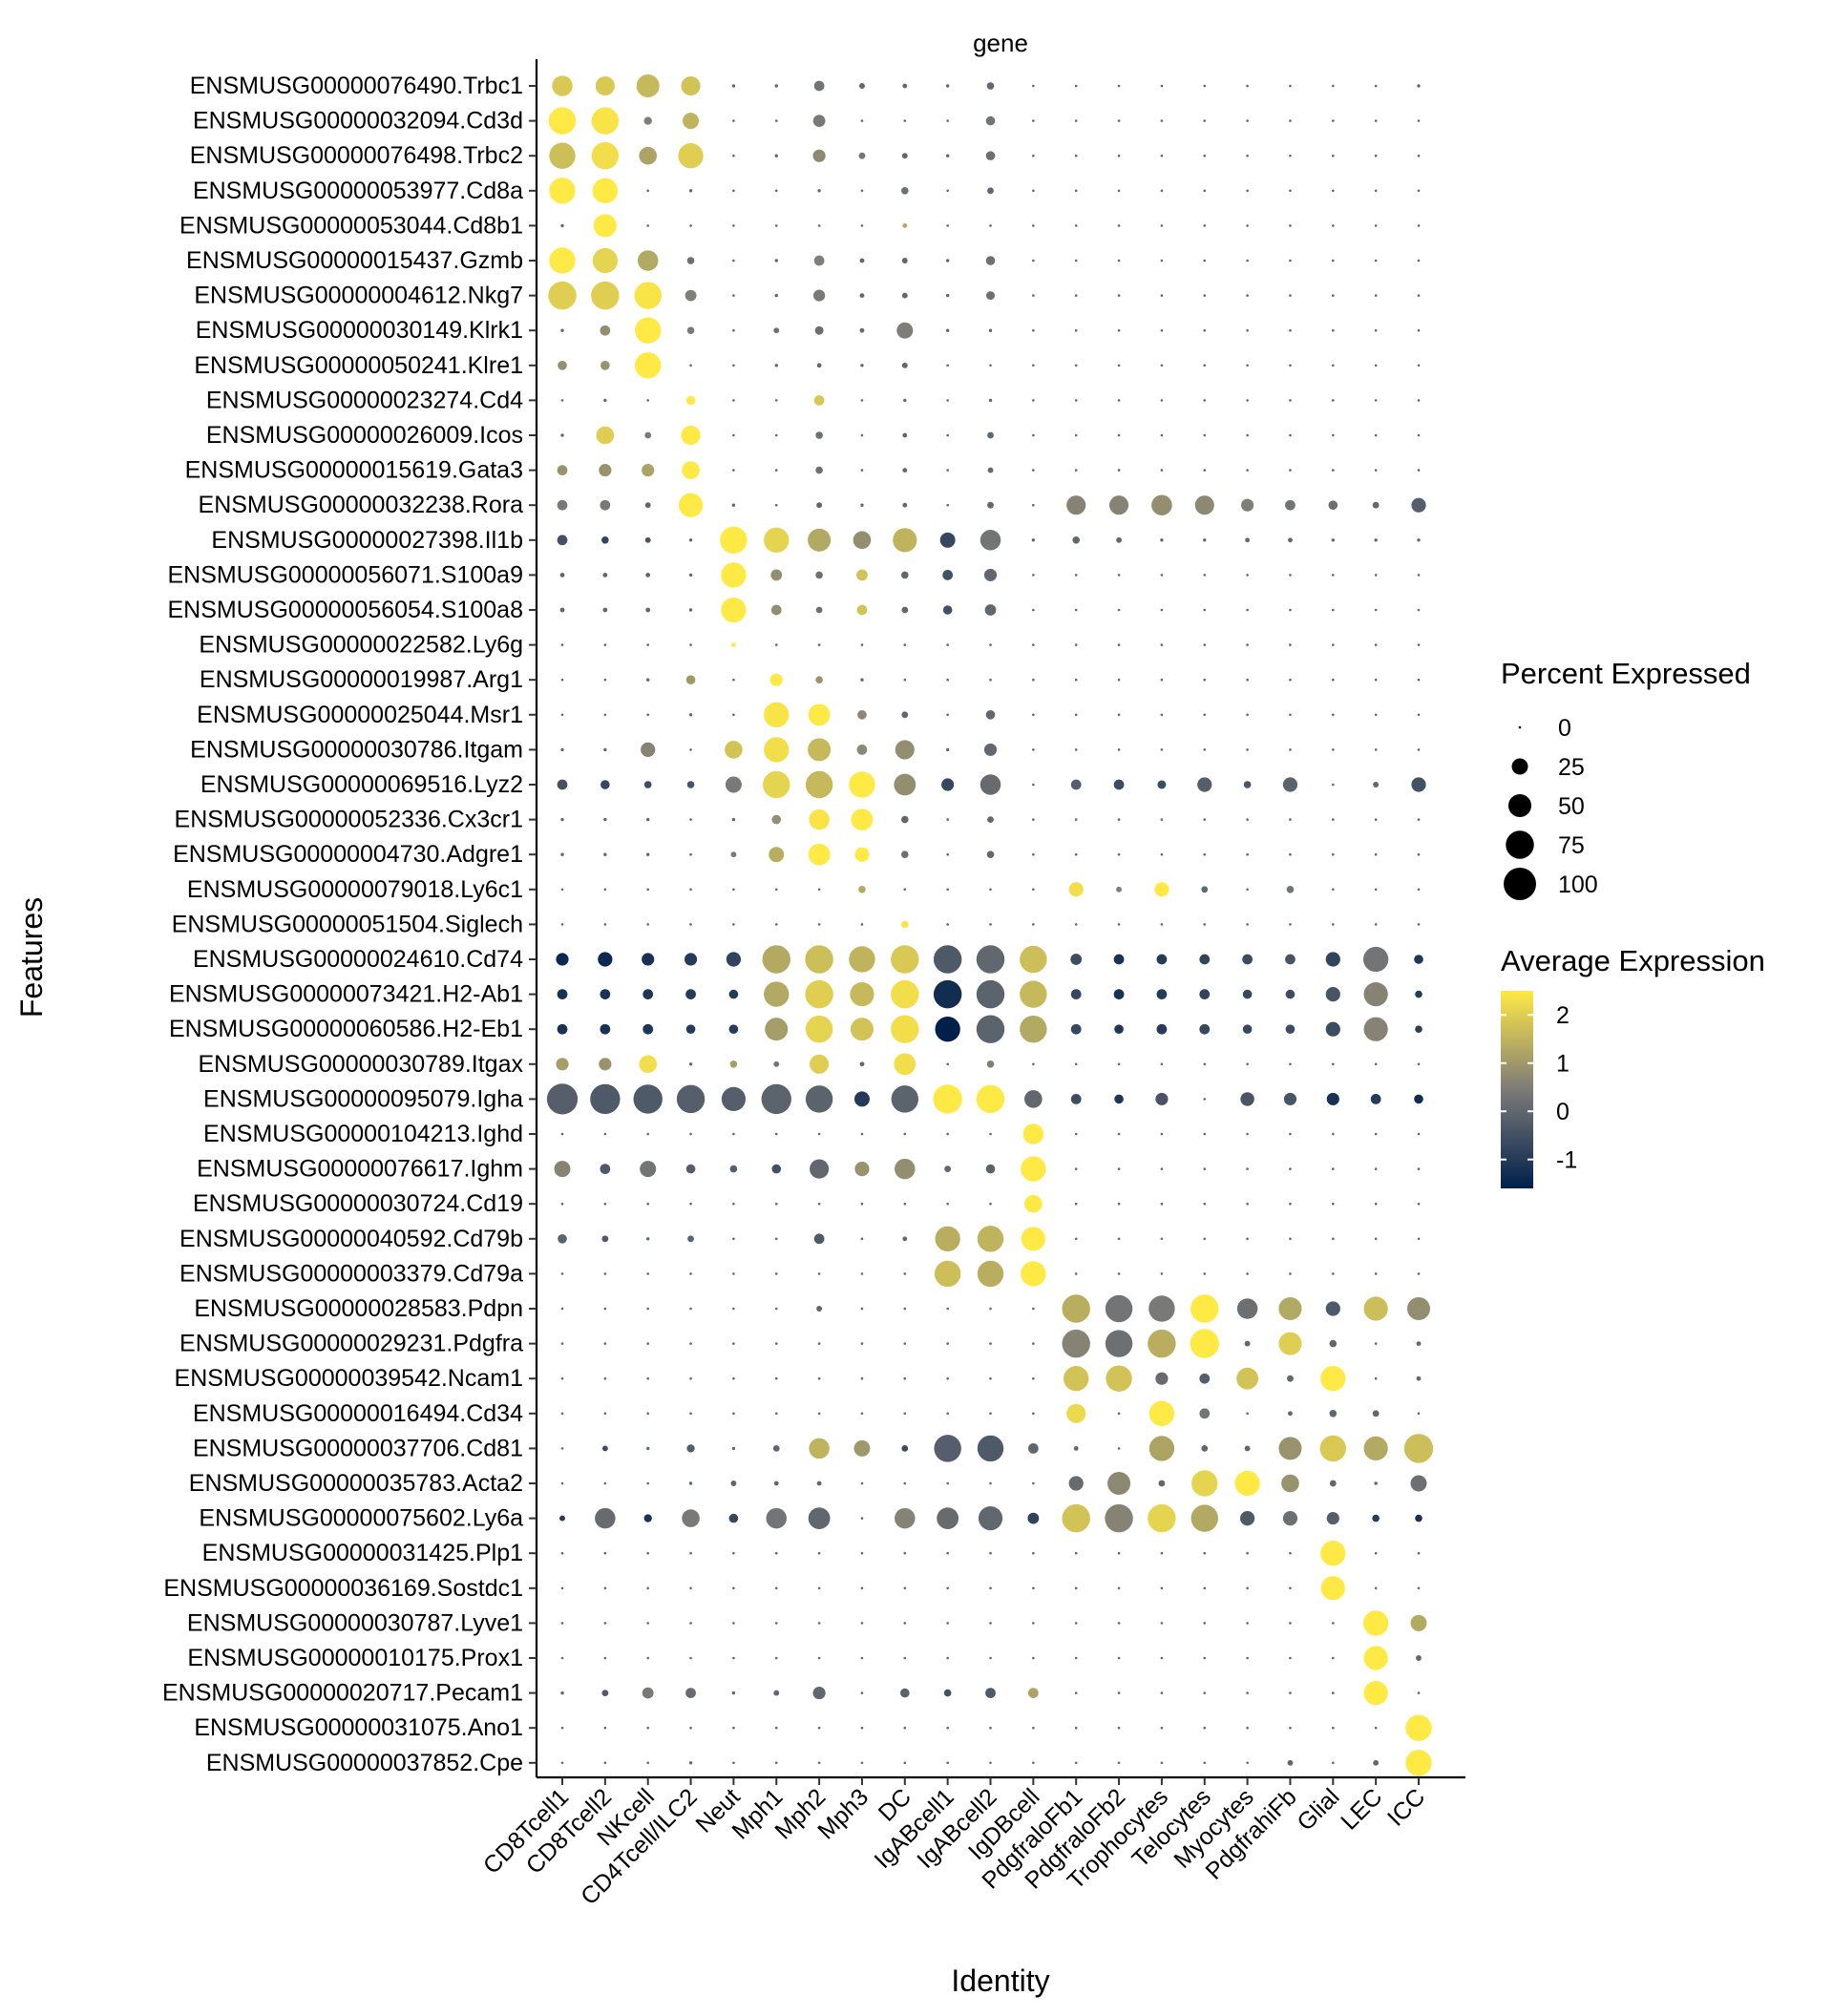 The height and width of the screenshot is (2016, 1833). Describe the element at coordinates (1572, 767) in the screenshot. I see `size-legend-label: 25` at that location.